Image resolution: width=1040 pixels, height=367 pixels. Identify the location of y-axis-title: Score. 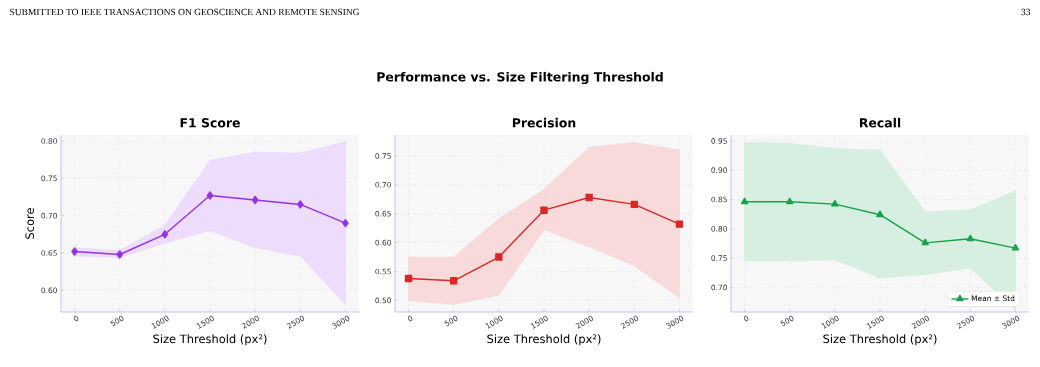
(29, 223).